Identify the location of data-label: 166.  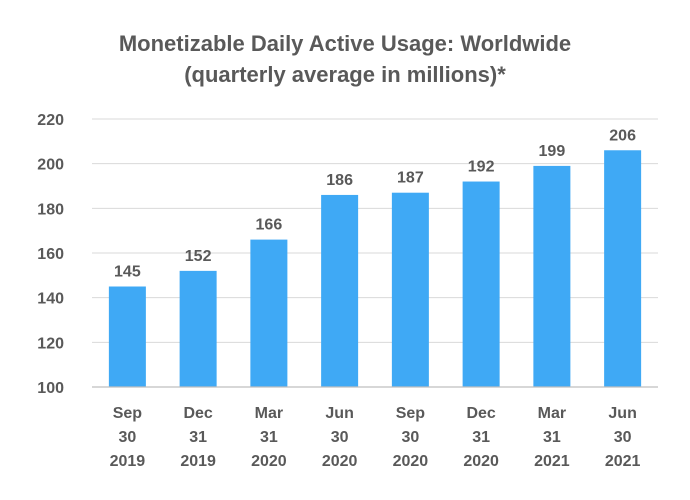
(269, 225).